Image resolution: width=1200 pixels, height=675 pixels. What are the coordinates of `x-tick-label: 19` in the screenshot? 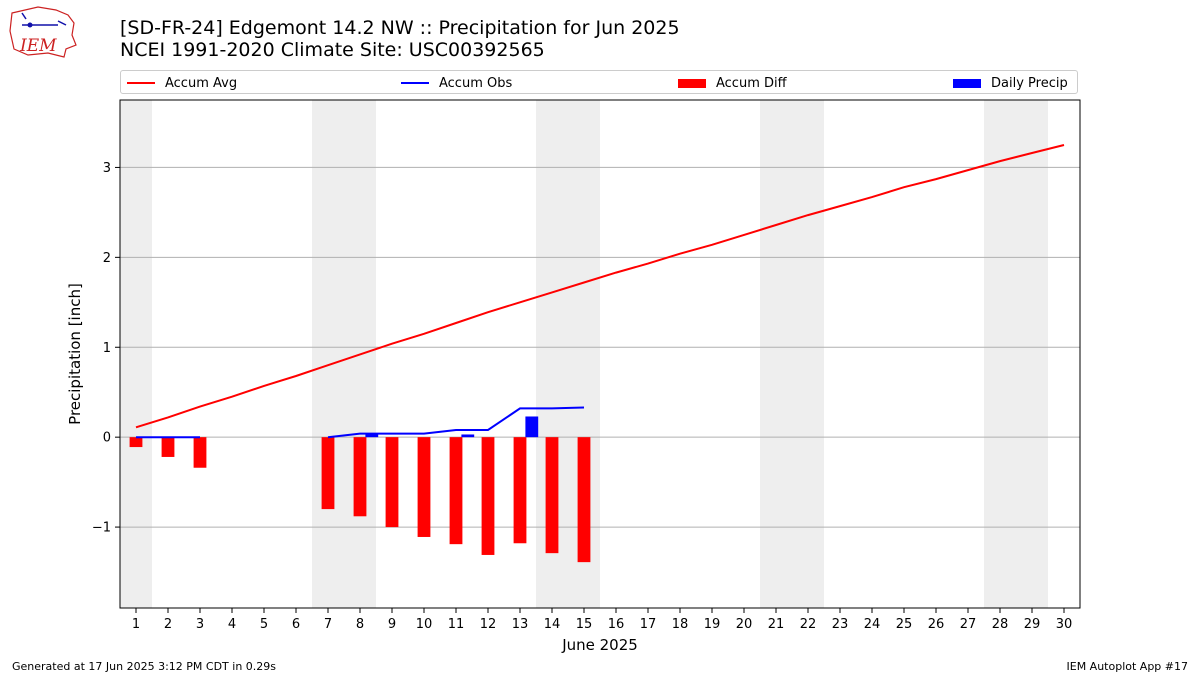 It's located at (712, 624).